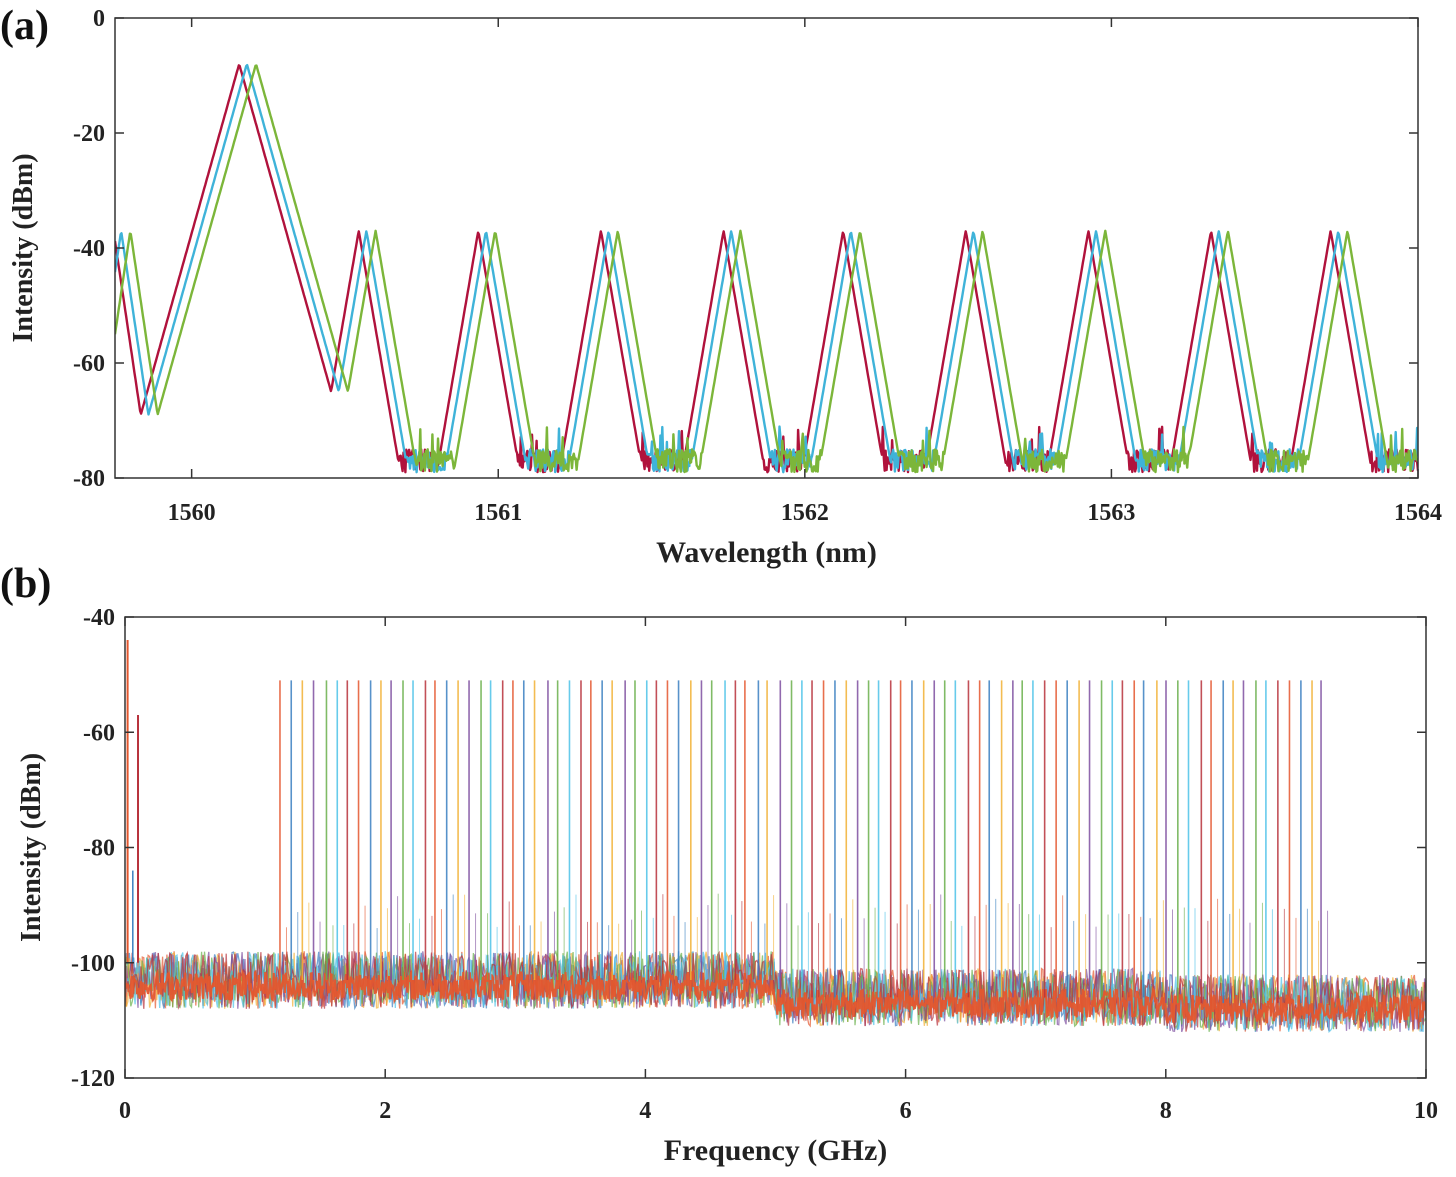 The image size is (1456, 1177). I want to click on y-axis-title-b: Intensity (dBm), so click(31, 847).